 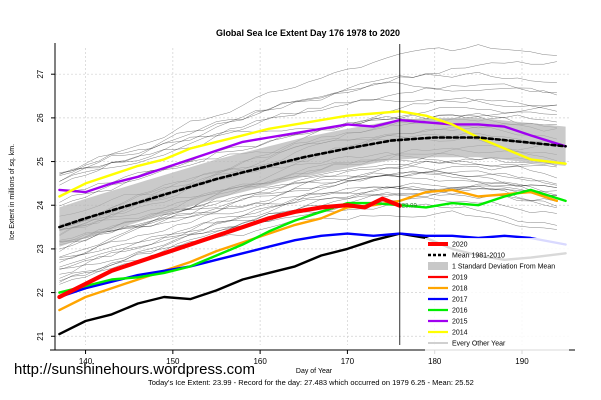 What do you see at coordinates (348, 361) in the screenshot?
I see `x-tick-label: 170` at bounding box center [348, 361].